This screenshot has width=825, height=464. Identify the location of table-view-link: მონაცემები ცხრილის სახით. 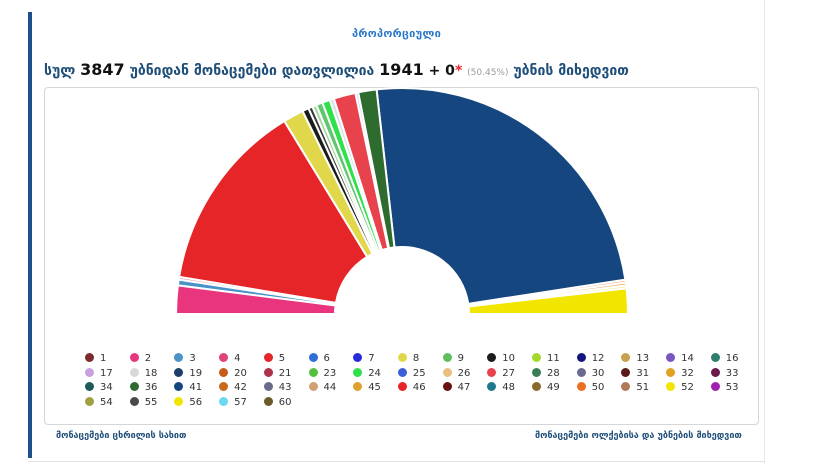
(121, 436).